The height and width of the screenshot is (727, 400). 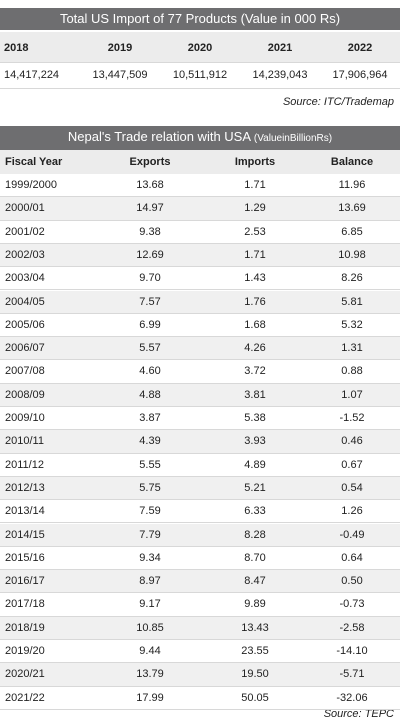 I want to click on trade-row: 2008/09 4.88 3.81 1.07, so click(x=200, y=395).